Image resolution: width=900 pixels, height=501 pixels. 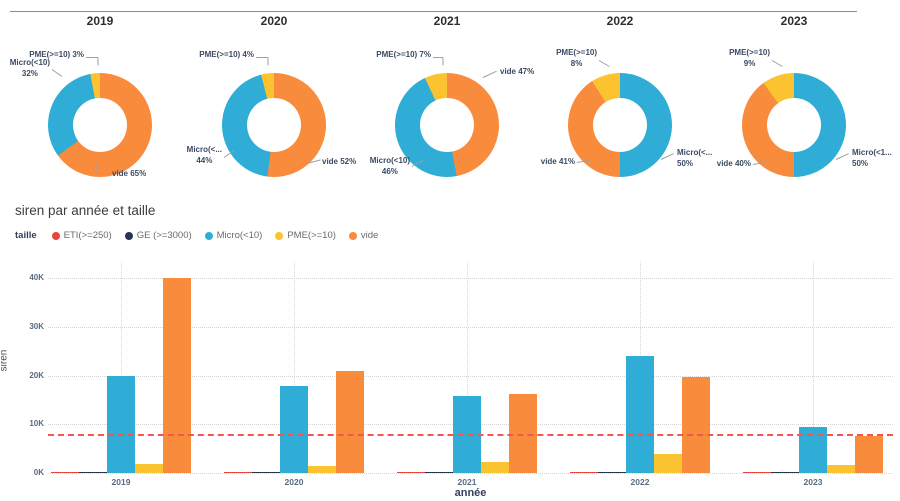 What do you see at coordinates (339, 161) in the screenshot?
I see `donut-label-vide-2020: vide 52%` at bounding box center [339, 161].